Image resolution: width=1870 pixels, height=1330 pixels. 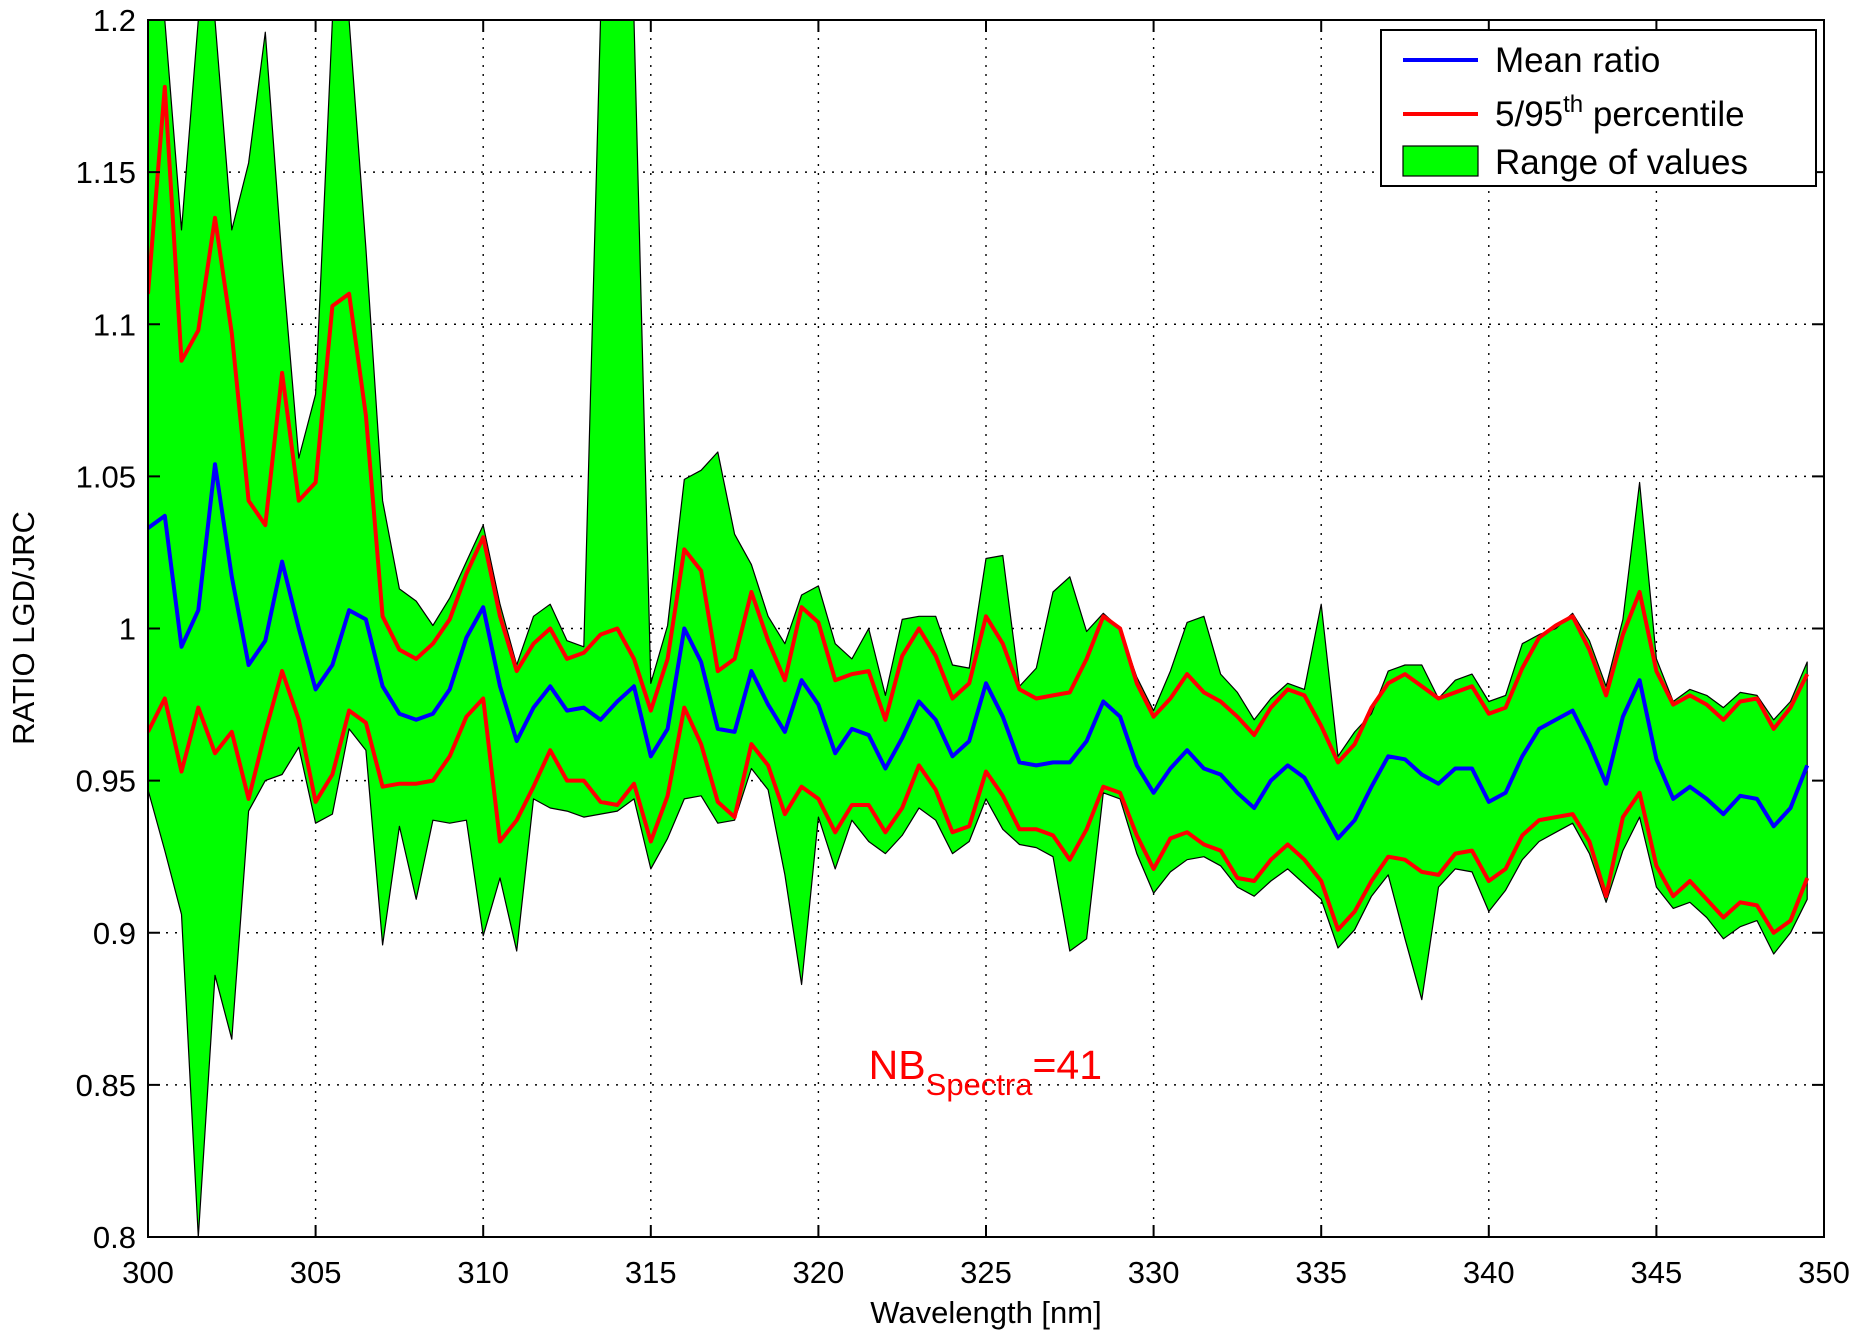 What do you see at coordinates (114, 324) in the screenshot?
I see `y-tick-label: 1.1` at bounding box center [114, 324].